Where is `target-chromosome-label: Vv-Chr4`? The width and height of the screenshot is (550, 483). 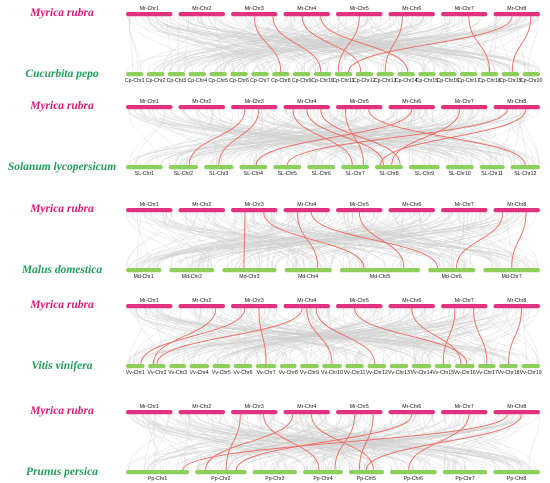 target-chromosome-label: Vv-Chr4 is located at coordinates (199, 373).